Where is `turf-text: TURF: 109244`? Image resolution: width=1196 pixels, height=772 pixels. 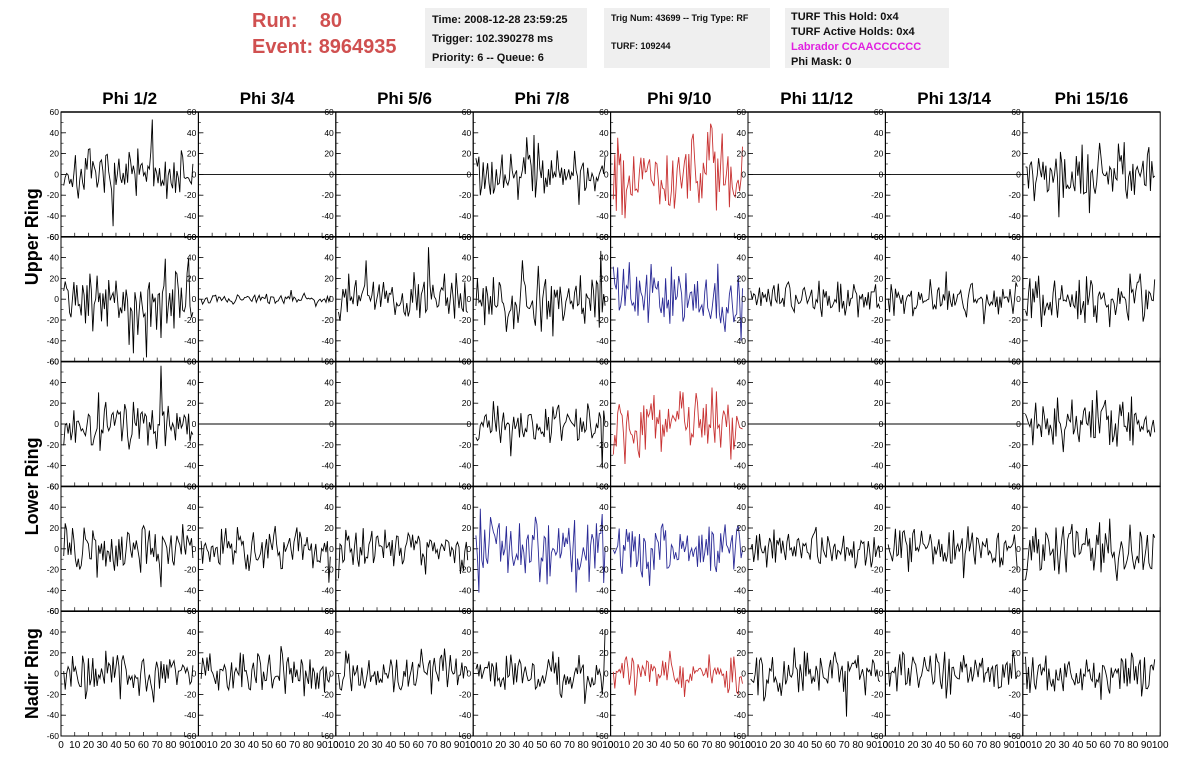 turf-text: TURF: 109244 is located at coordinates (641, 46).